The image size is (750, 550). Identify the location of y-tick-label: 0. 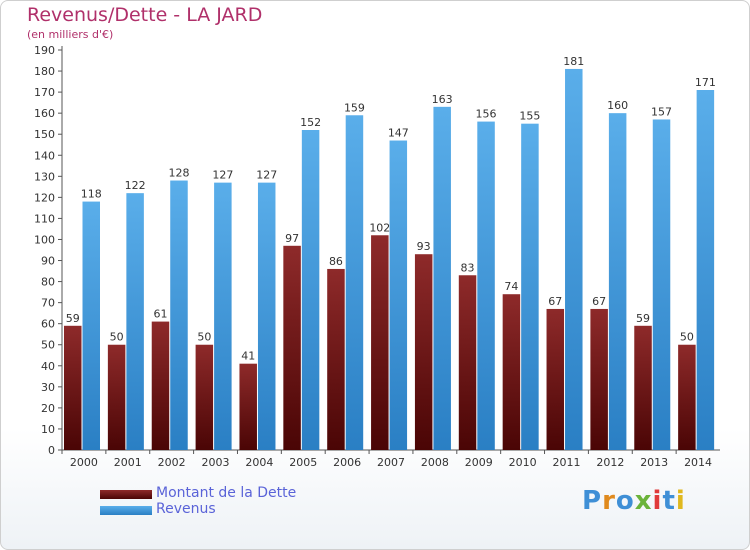
(51, 450).